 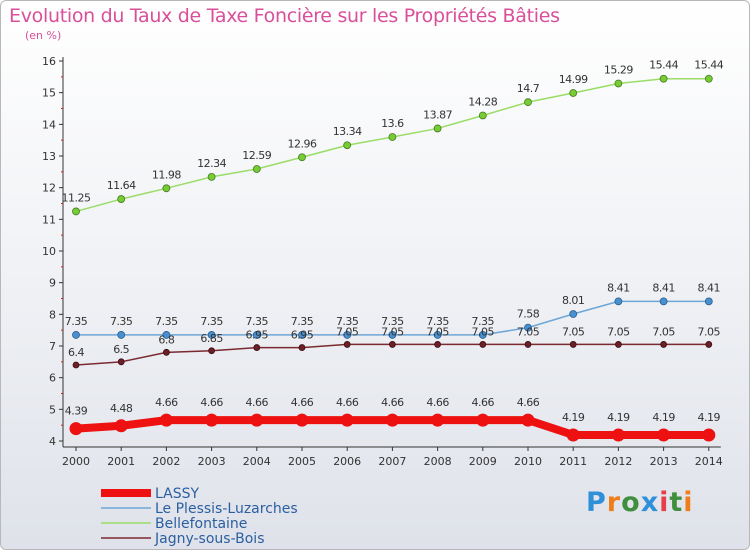 I want to click on data-label-jagny-sous-bois: 6.5, so click(x=121, y=349).